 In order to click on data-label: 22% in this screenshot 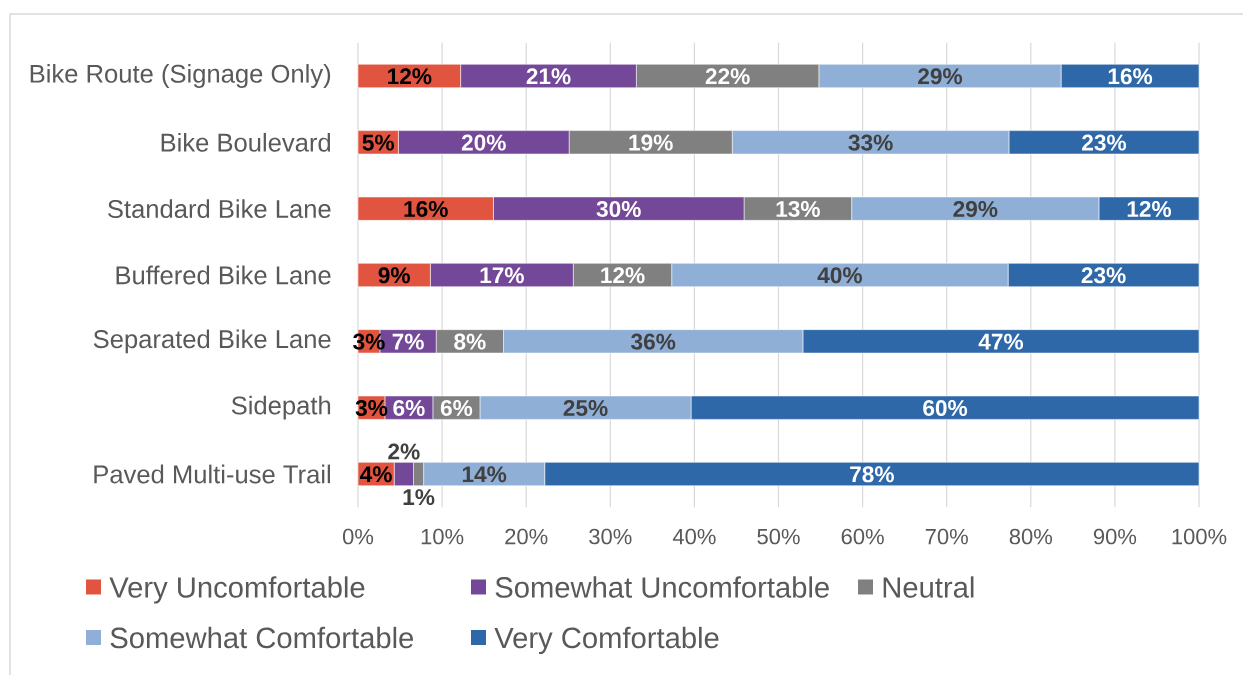, I will do `click(727, 76)`.